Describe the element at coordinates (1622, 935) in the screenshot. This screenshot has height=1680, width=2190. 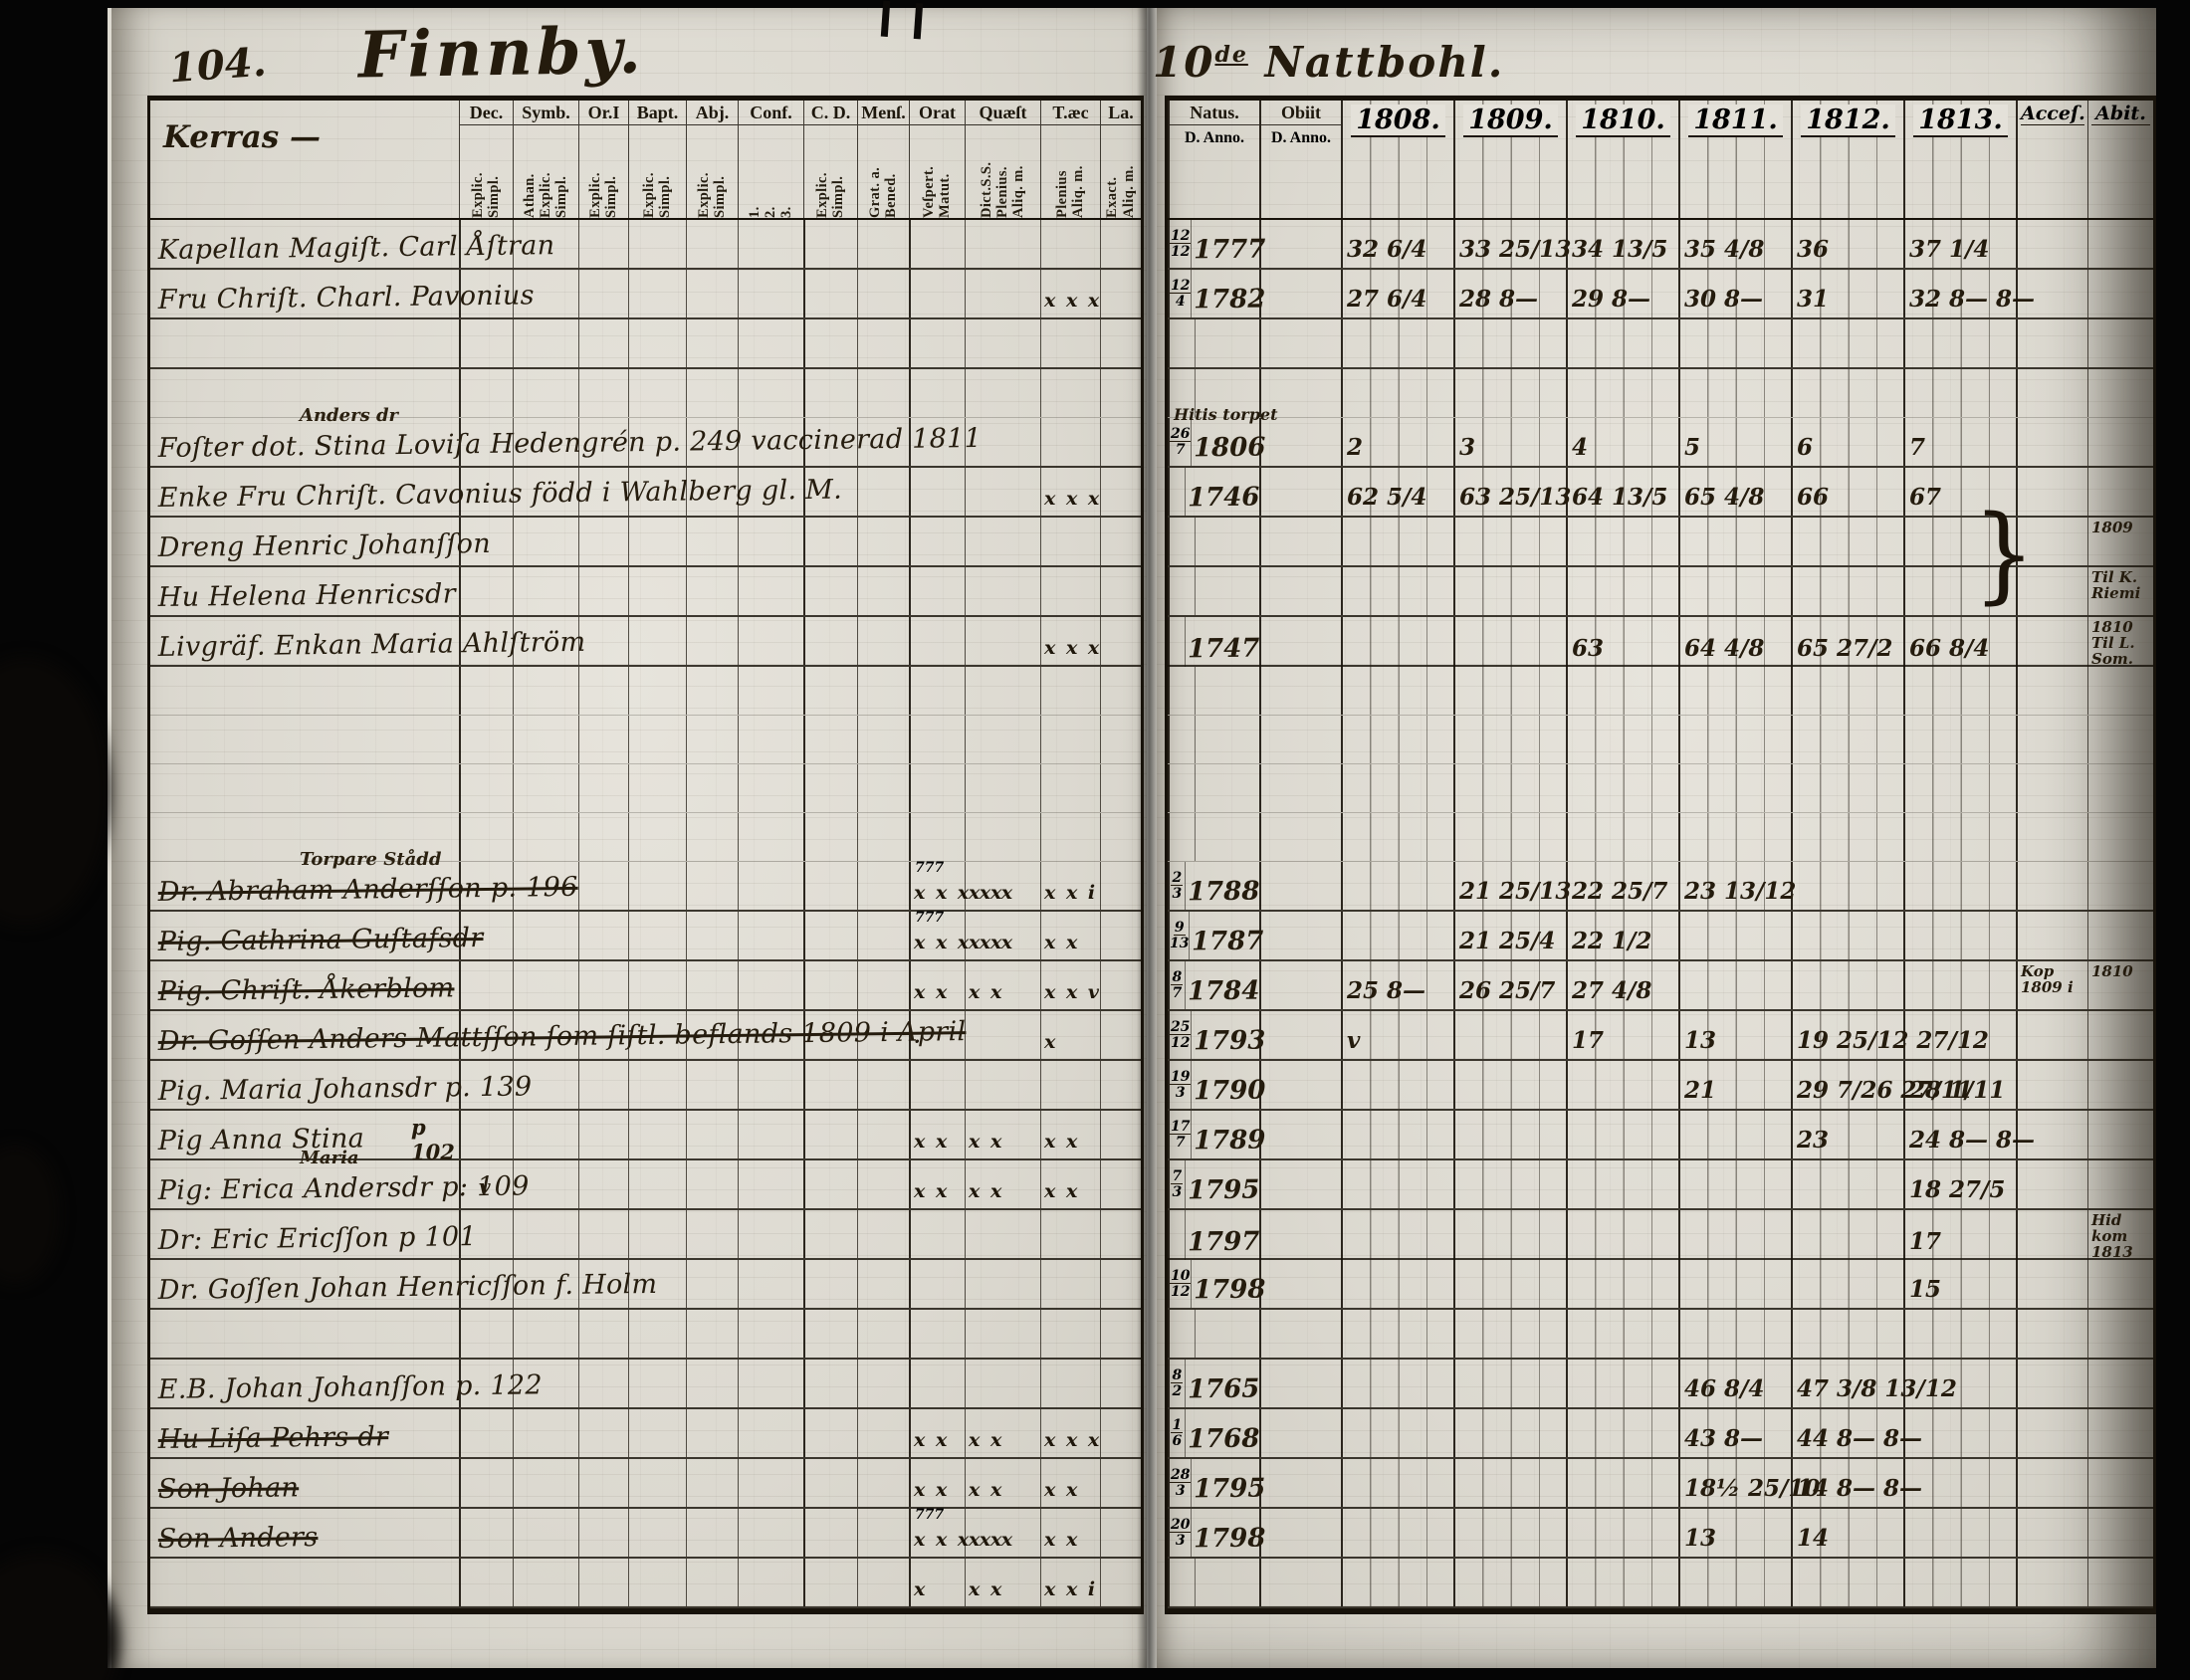
I see `year-cell: 22 1/2` at that location.